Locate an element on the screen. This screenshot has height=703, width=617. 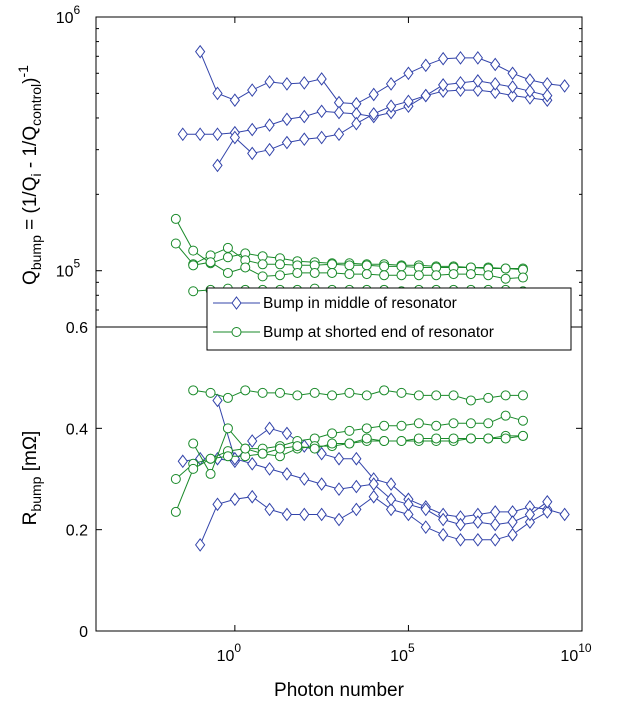
legend-label-shorted: Bump at shorted end of resonator is located at coordinates (378, 332).